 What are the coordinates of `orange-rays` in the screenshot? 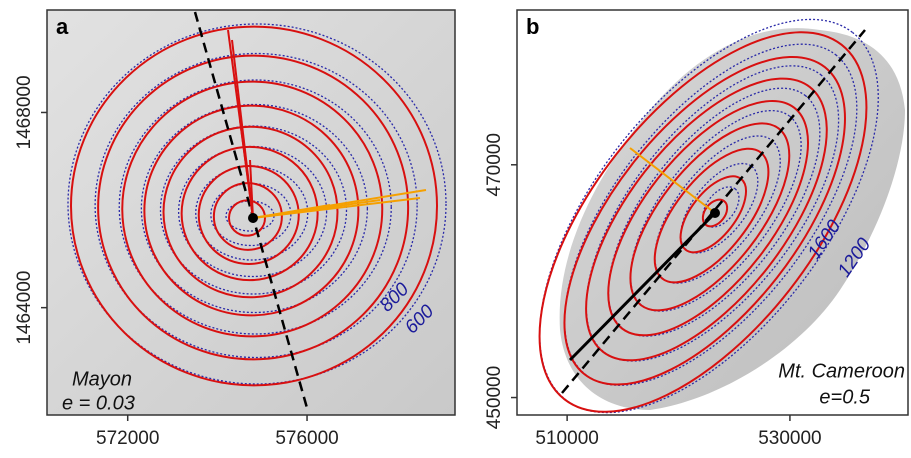 It's located at (339, 204).